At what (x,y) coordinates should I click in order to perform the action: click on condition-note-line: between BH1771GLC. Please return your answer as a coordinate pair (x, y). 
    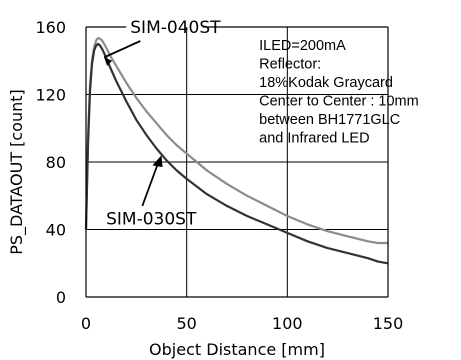
    Looking at the image, I should click on (329, 120).